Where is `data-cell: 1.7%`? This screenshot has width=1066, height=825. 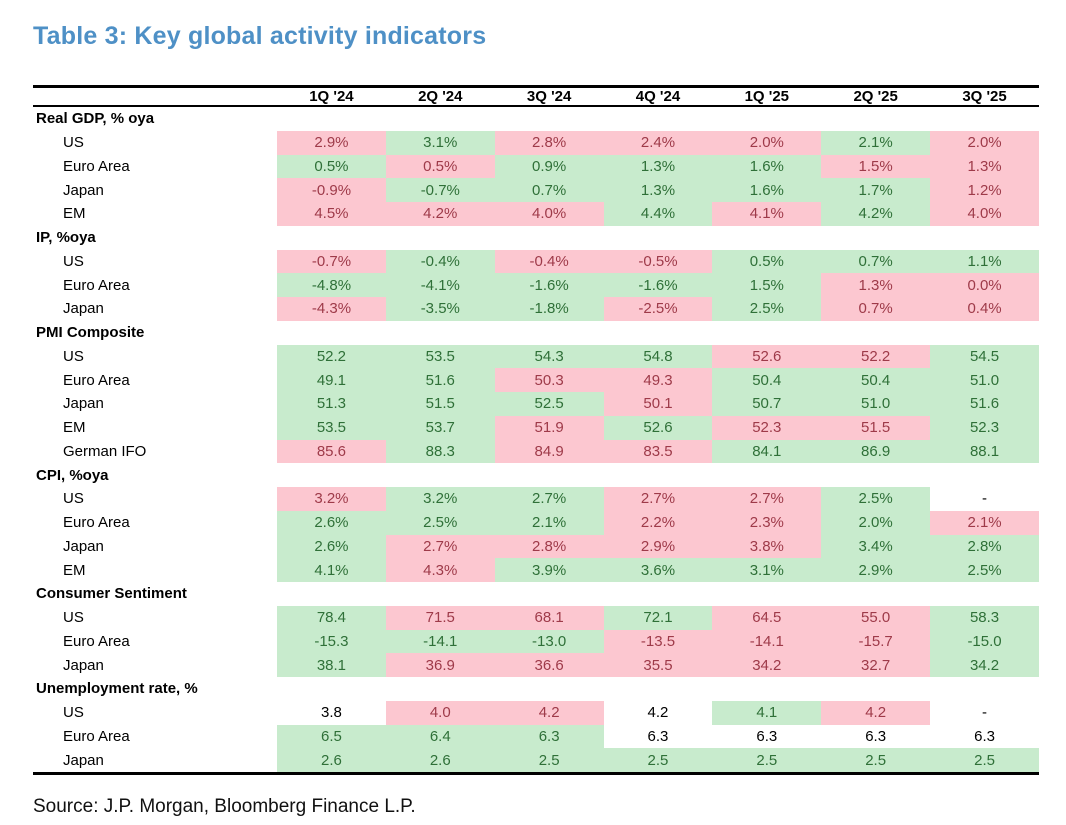 data-cell: 1.7% is located at coordinates (876, 190).